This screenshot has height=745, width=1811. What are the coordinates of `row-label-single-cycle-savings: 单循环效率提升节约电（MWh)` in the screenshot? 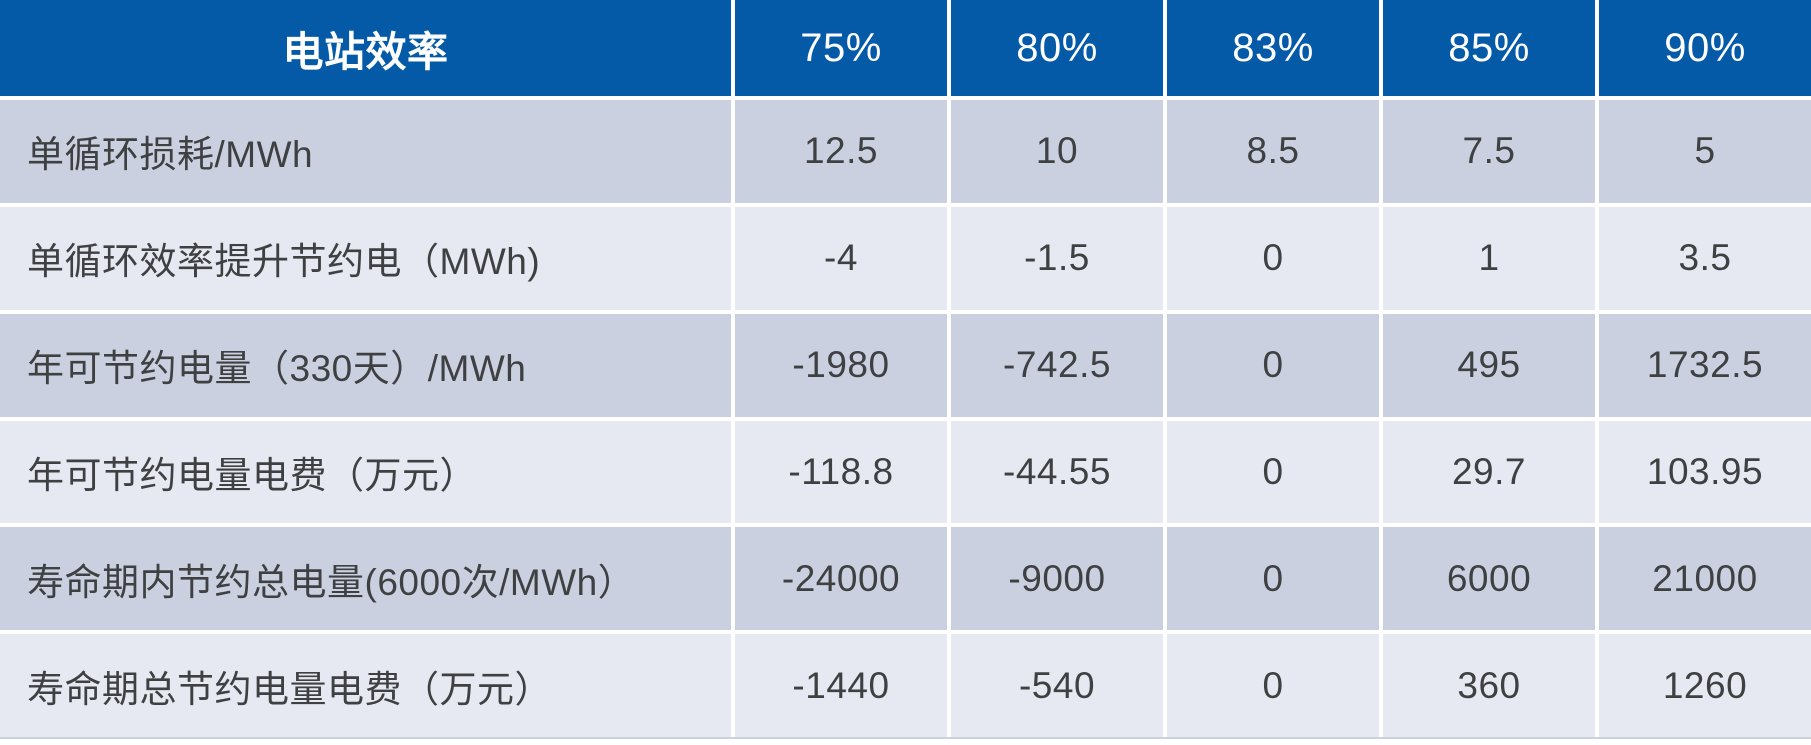 It's located at (365, 258).